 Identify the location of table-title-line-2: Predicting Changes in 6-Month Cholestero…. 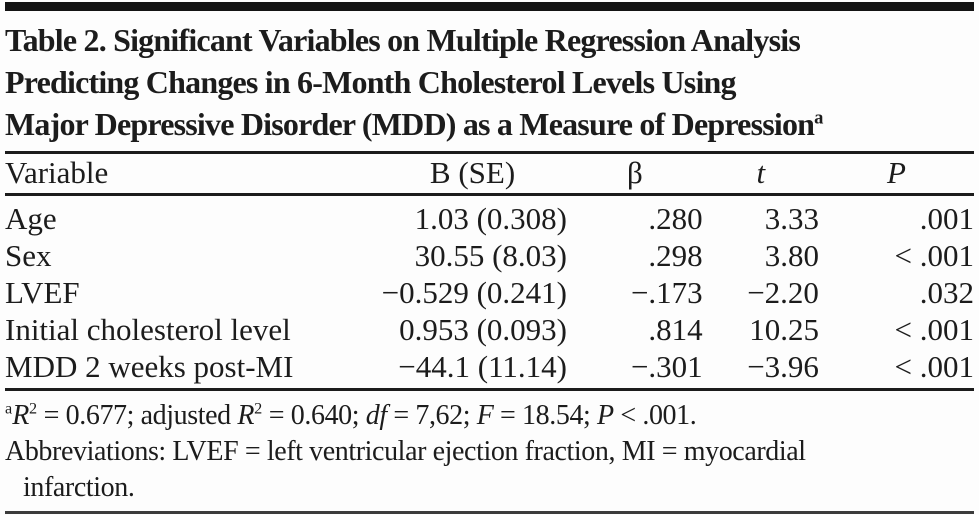
(371, 82).